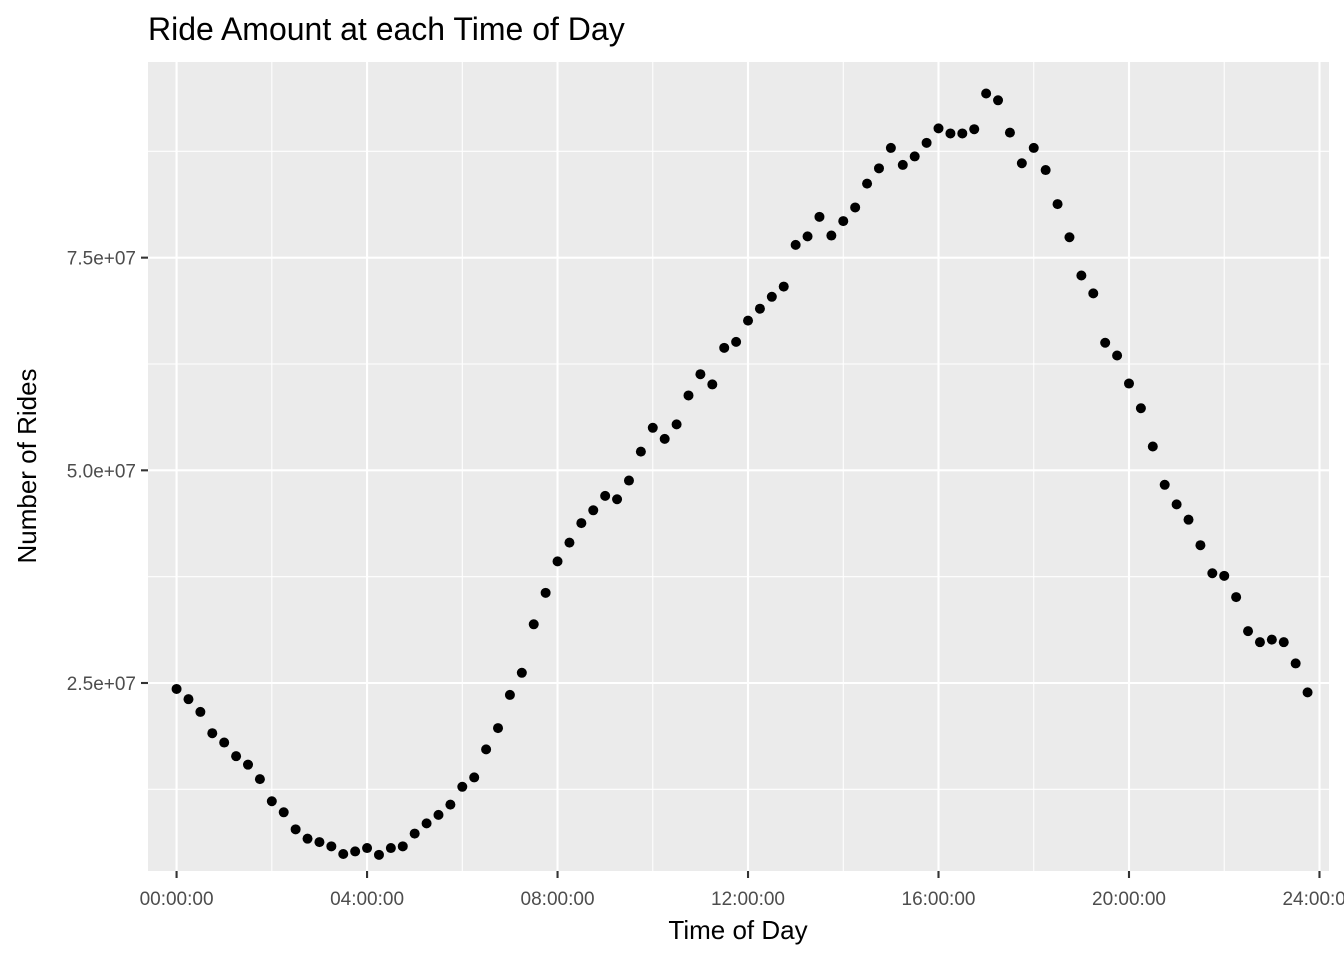 The width and height of the screenshot is (1344, 960). What do you see at coordinates (1129, 899) in the screenshot?
I see `x-tick-label: 20:00:00` at bounding box center [1129, 899].